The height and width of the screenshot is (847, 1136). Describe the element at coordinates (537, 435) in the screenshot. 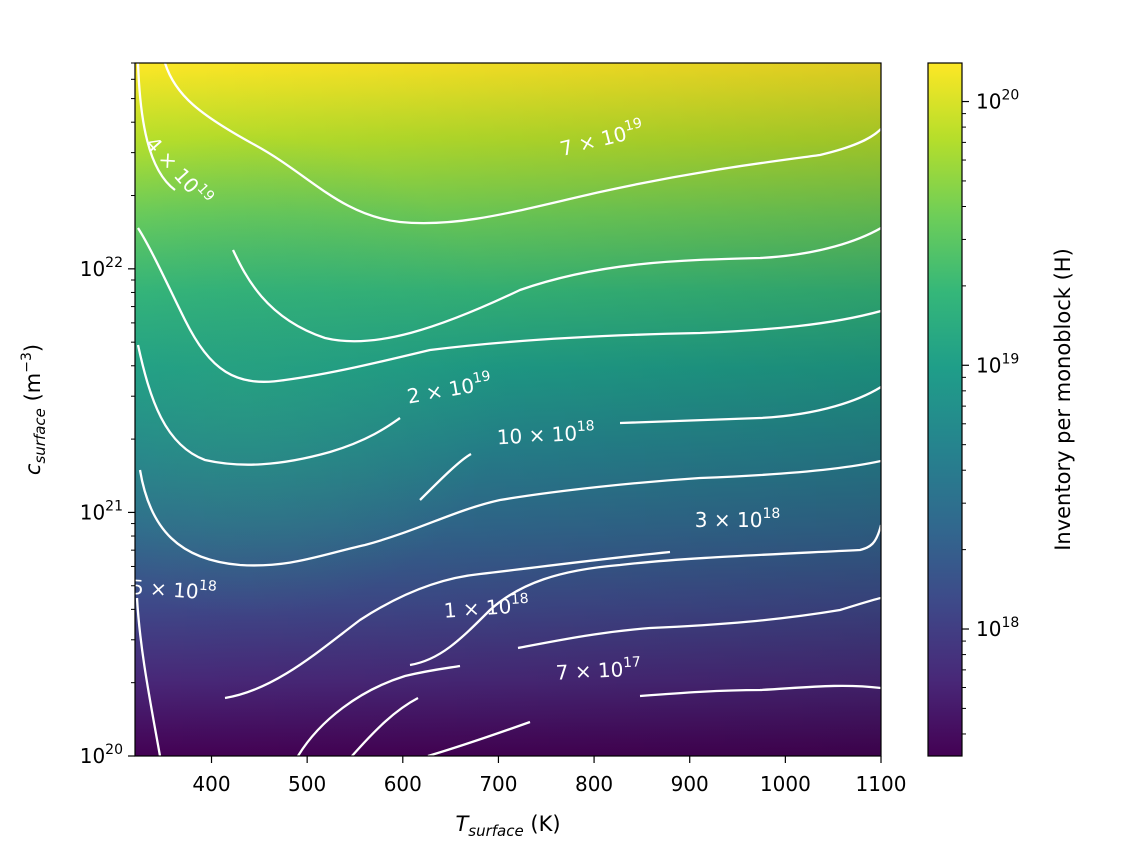

I see `contour-label-coefficient: 10 × 10` at that location.